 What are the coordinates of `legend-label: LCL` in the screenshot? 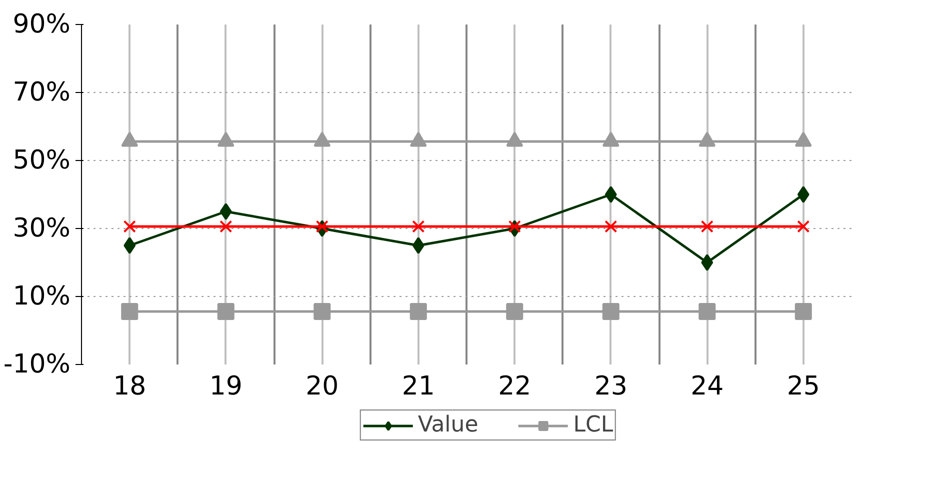 It's located at (593, 425).